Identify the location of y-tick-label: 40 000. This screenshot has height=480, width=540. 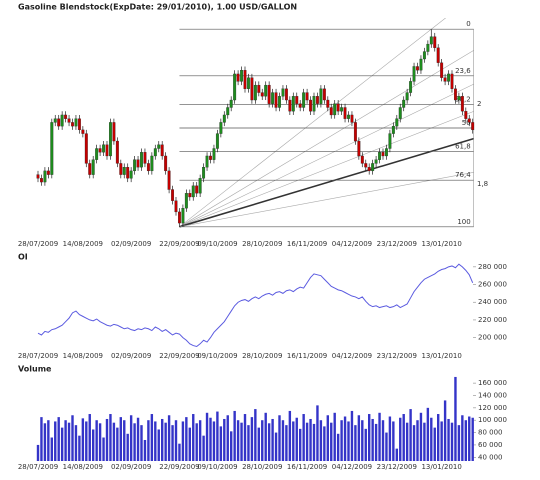
(490, 457).